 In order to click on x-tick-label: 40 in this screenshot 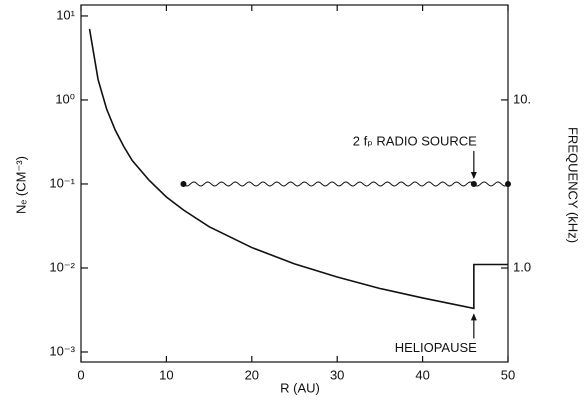, I will do `click(422, 374)`.